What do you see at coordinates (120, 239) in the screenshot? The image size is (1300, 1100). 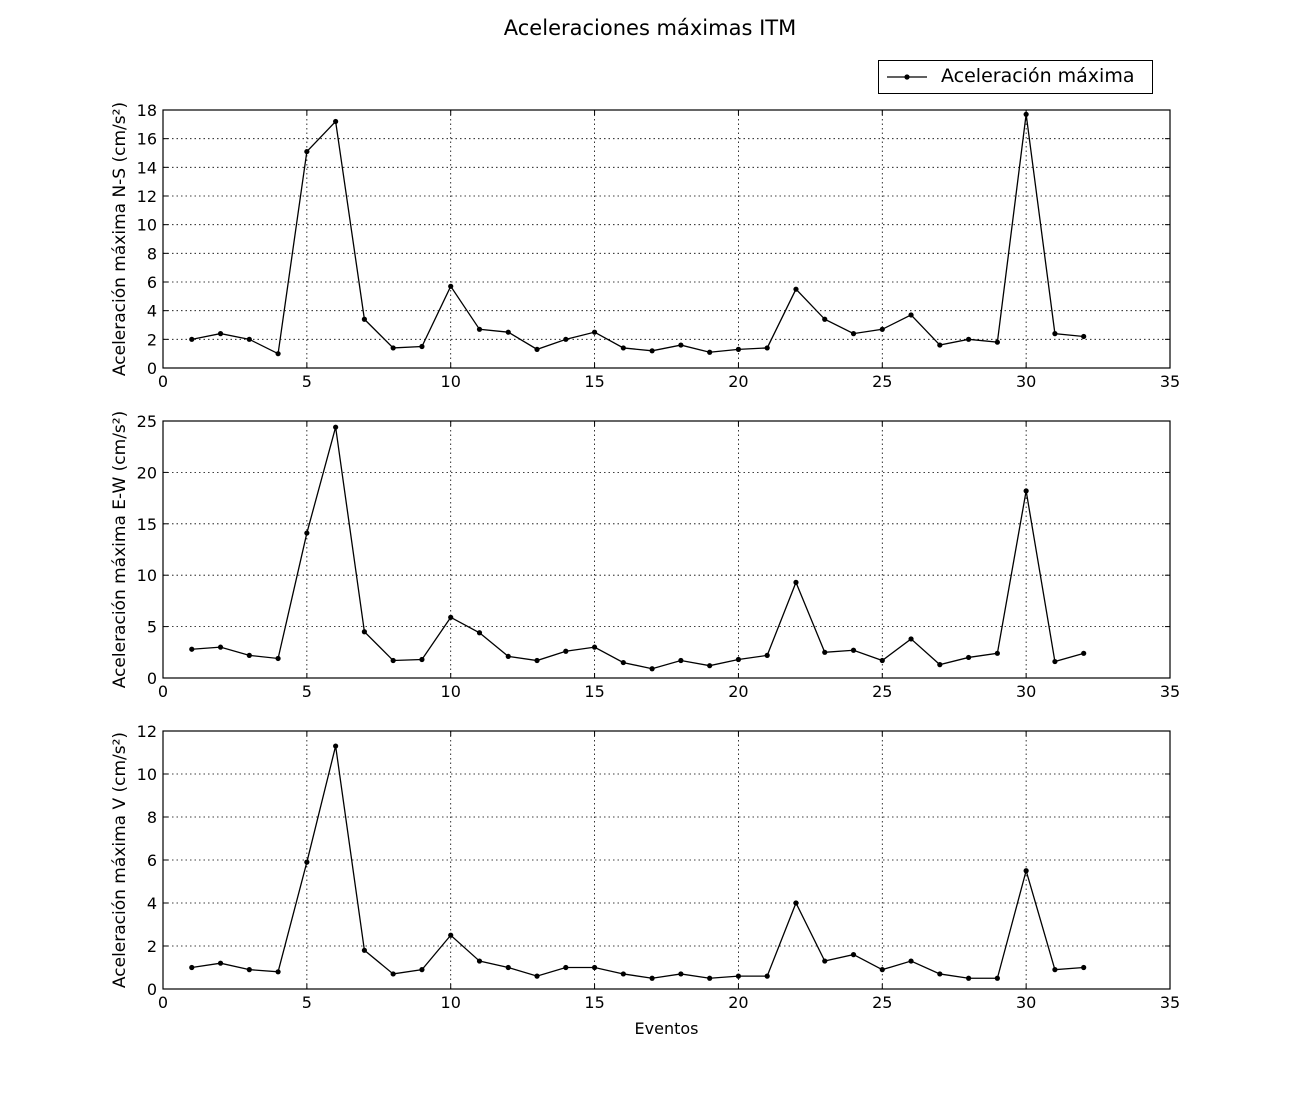 I see `y-axis-label: Aceleración máxima N-S (cm/s²)` at bounding box center [120, 239].